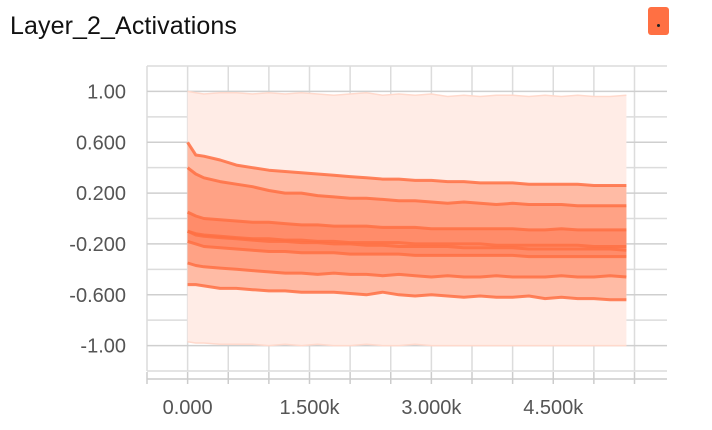 The width and height of the screenshot is (712, 430). What do you see at coordinates (103, 347) in the screenshot?
I see `y-tick-label: -1.00` at bounding box center [103, 347].